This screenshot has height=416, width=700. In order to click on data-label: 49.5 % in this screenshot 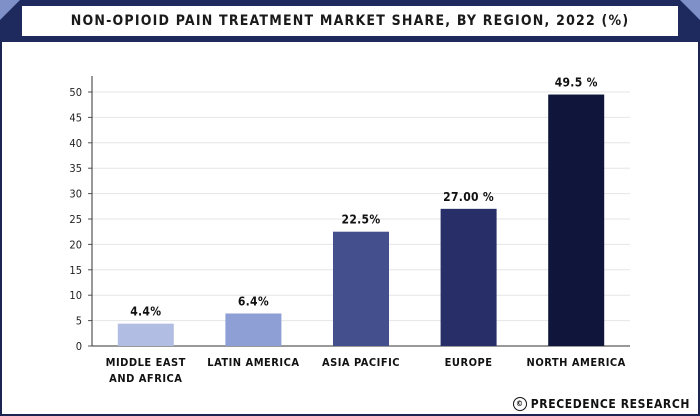, I will do `click(576, 83)`.